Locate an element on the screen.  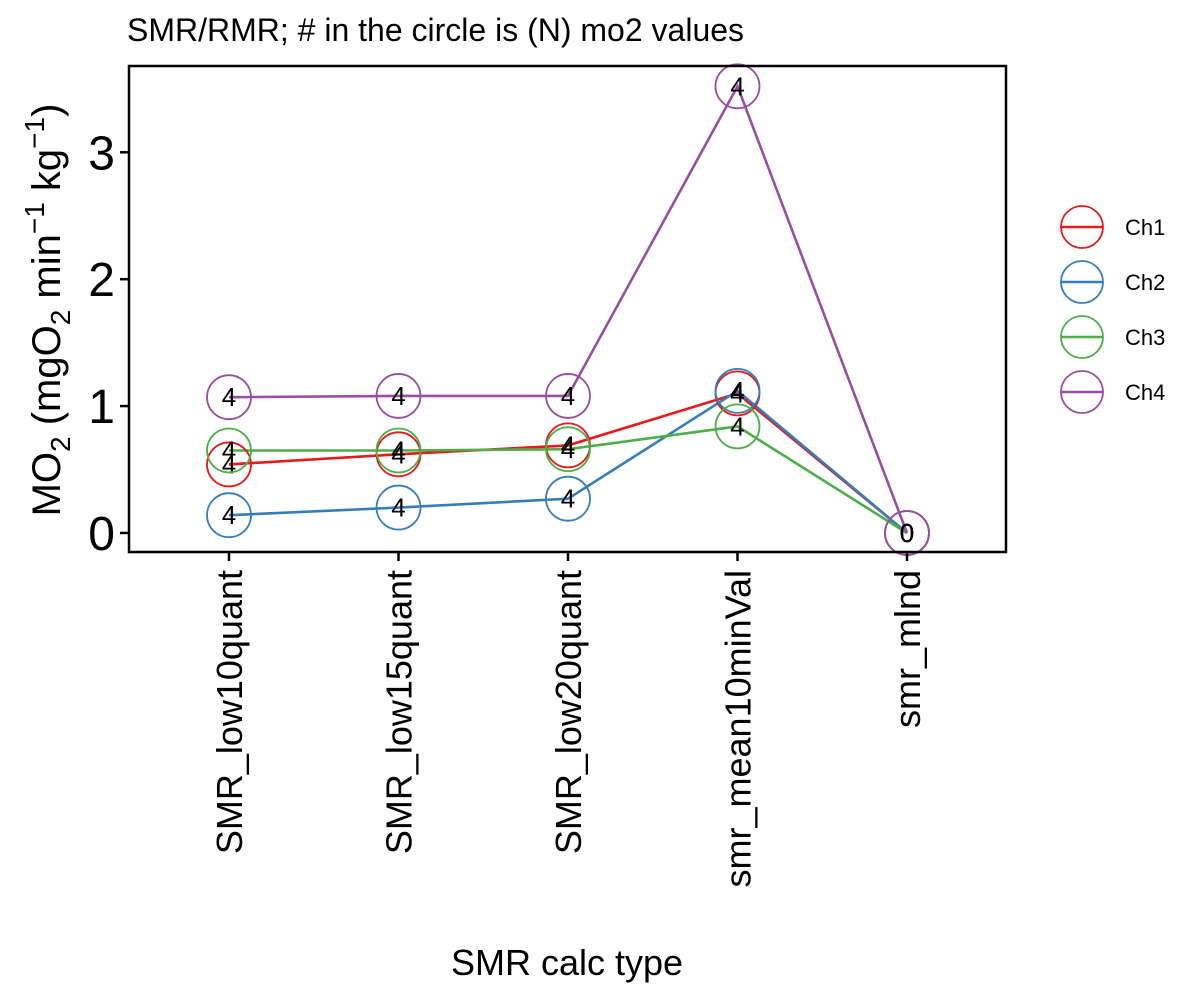
x-tick-label: SMR_low15quant is located at coordinates (399, 712).